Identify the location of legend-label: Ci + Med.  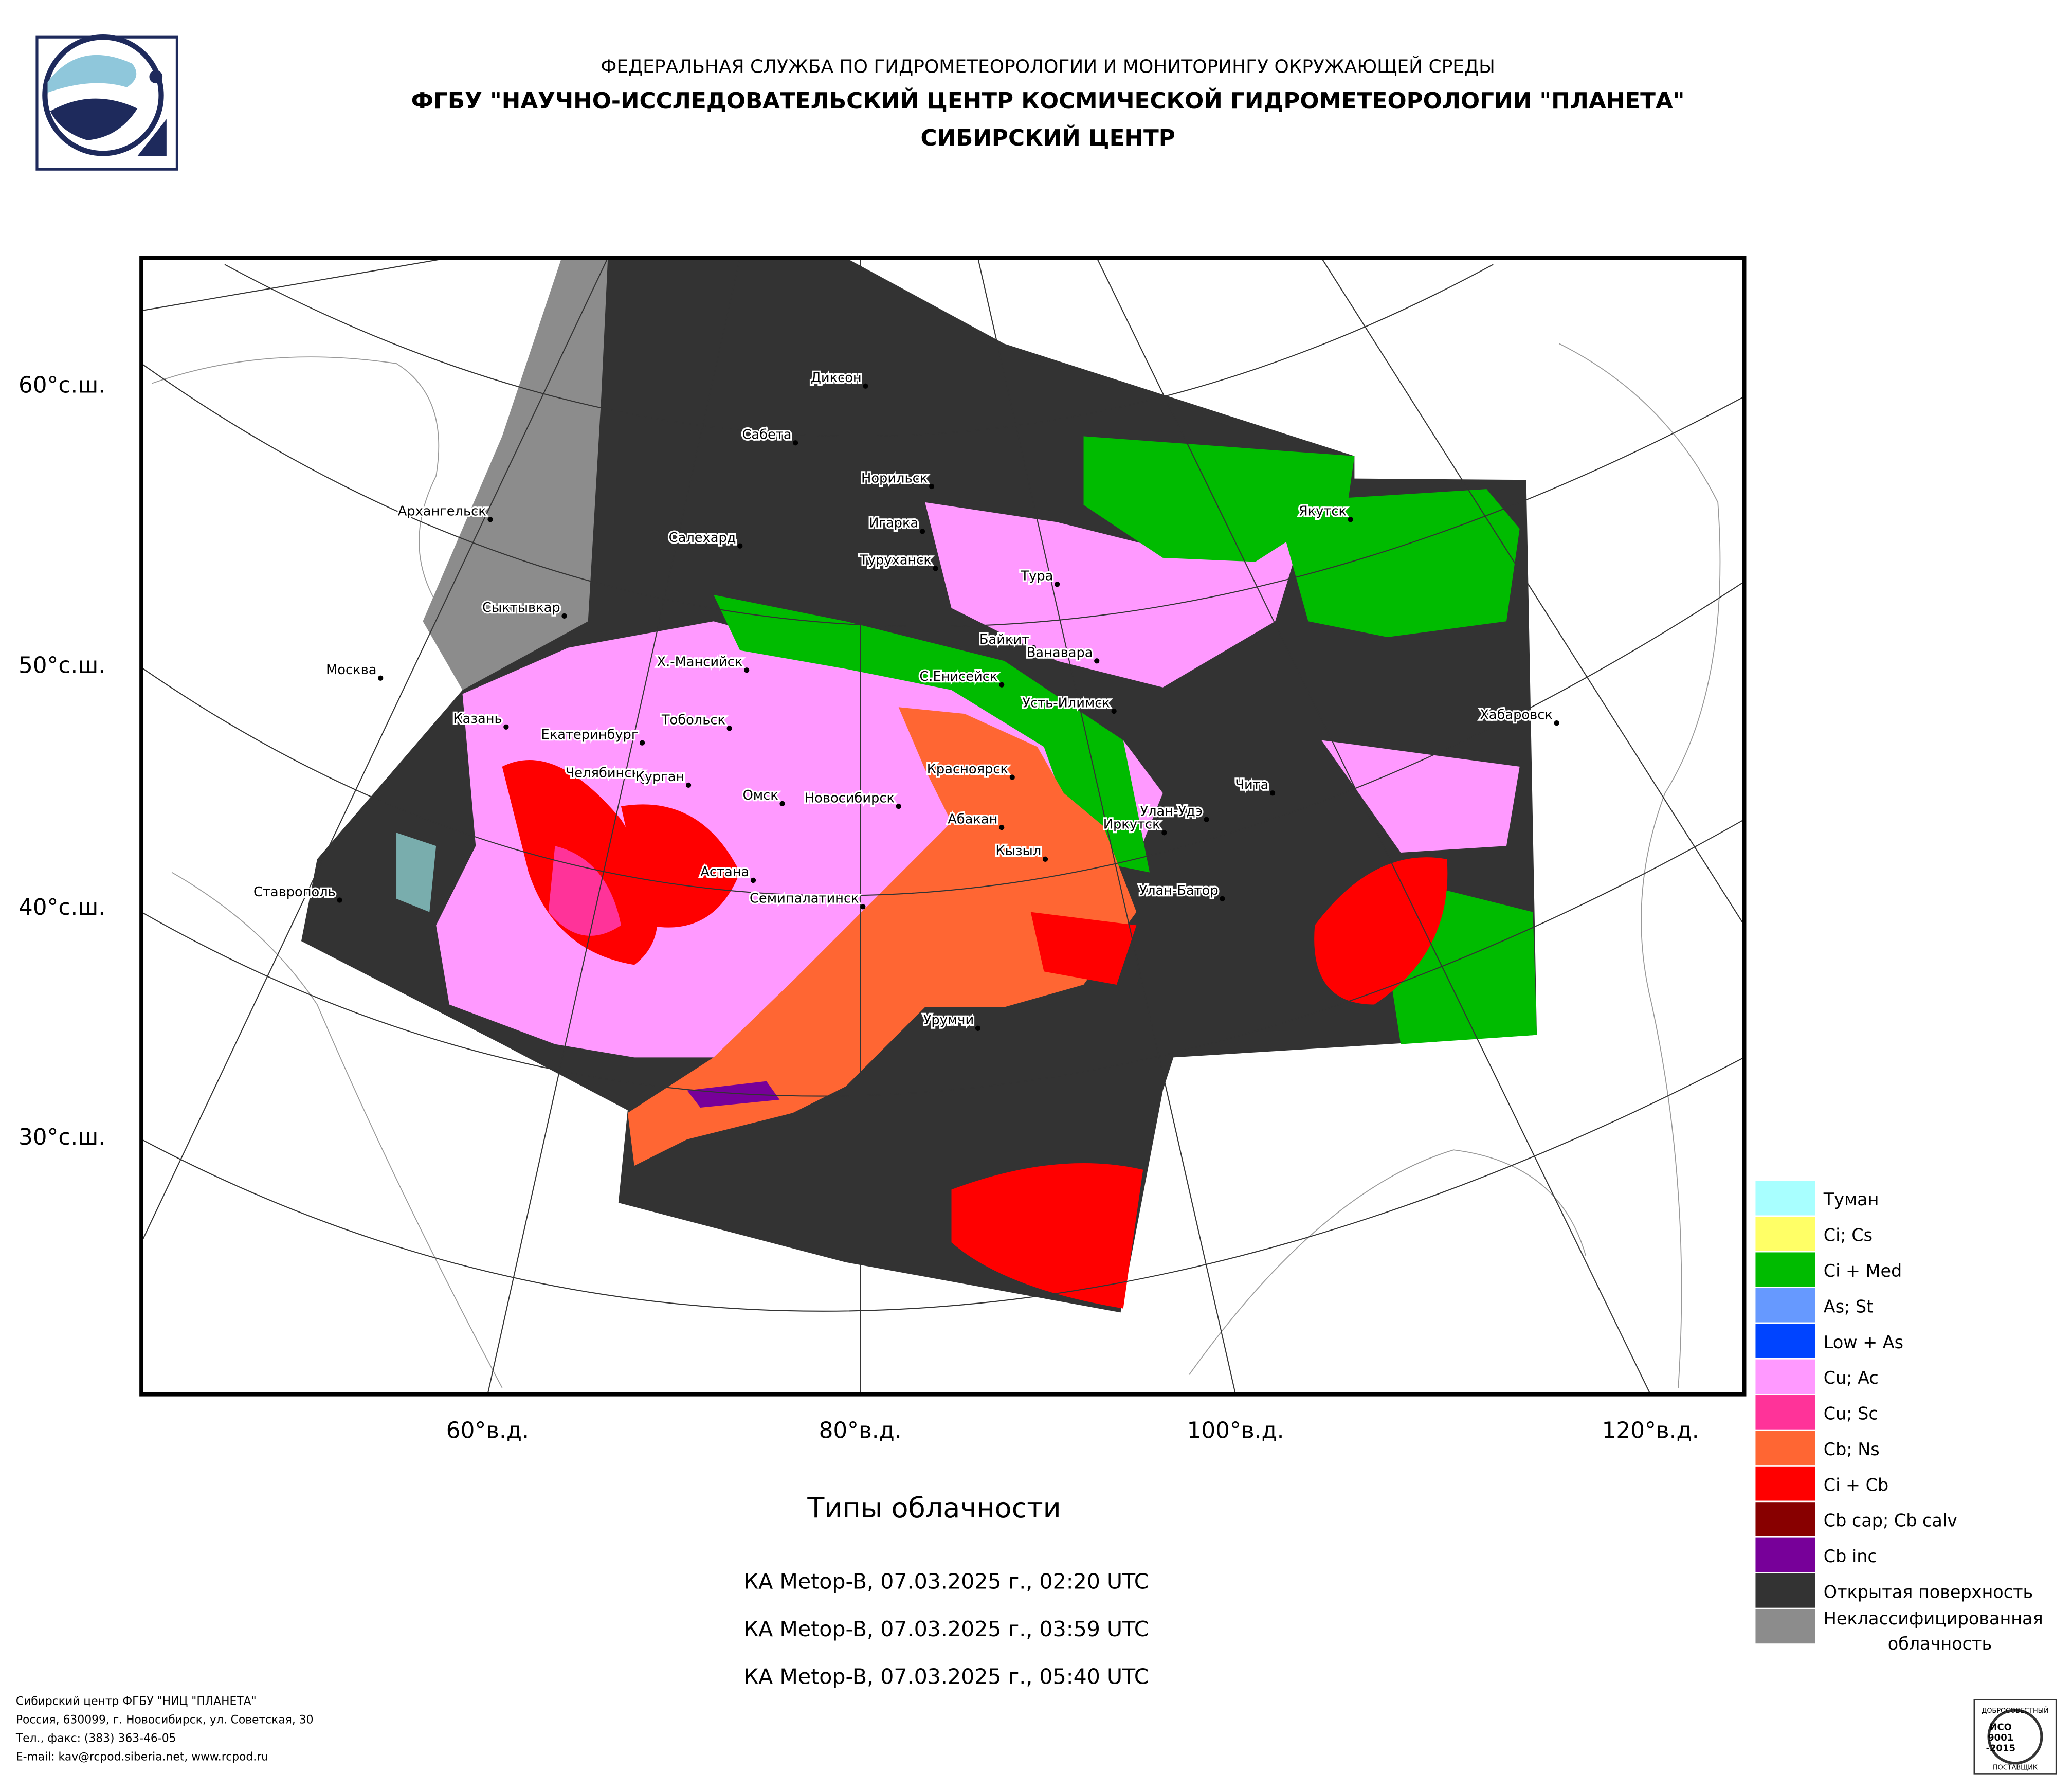
(1863, 1271).